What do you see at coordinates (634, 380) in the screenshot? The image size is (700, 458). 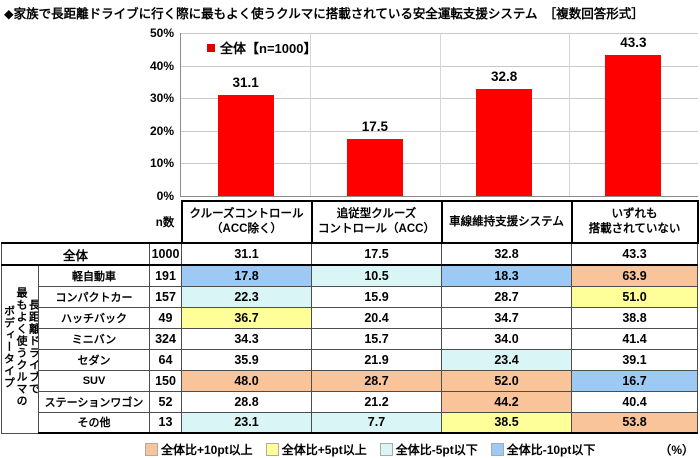 I see `value-cell: 16.7` at bounding box center [634, 380].